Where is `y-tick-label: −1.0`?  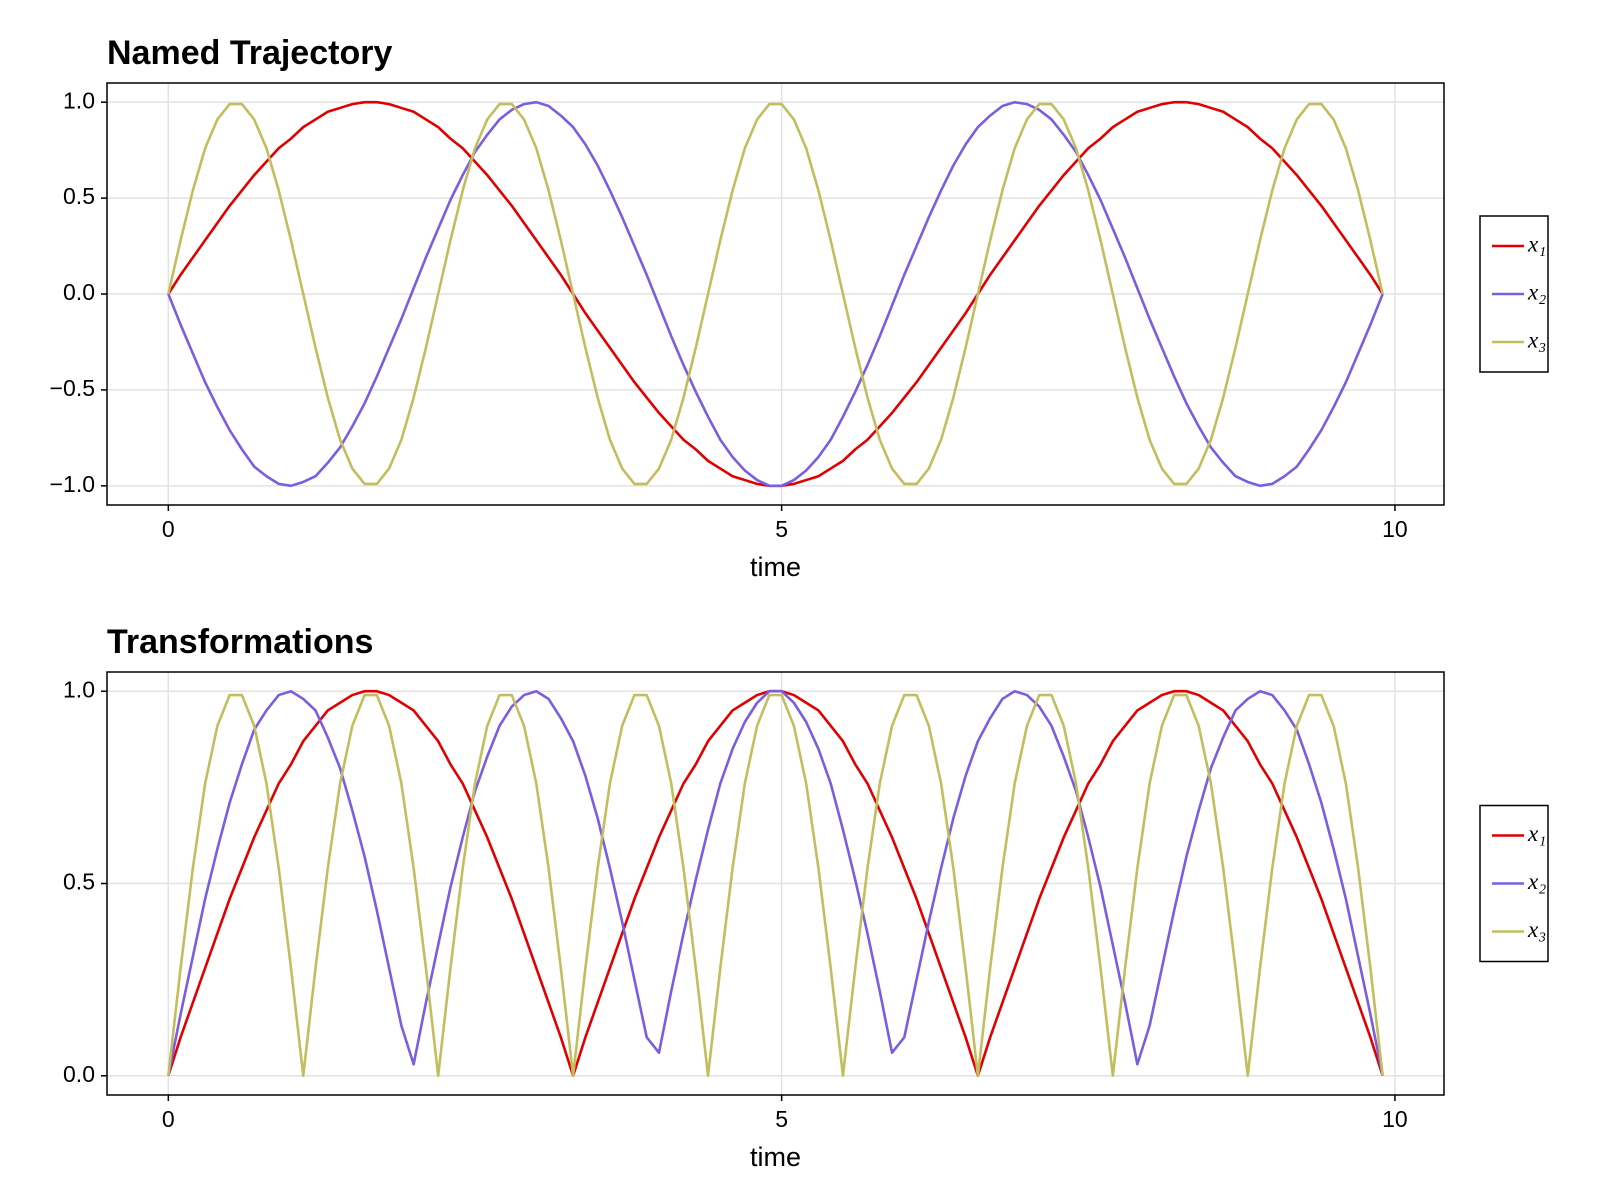
y-tick-label: −1.0 is located at coordinates (72, 484).